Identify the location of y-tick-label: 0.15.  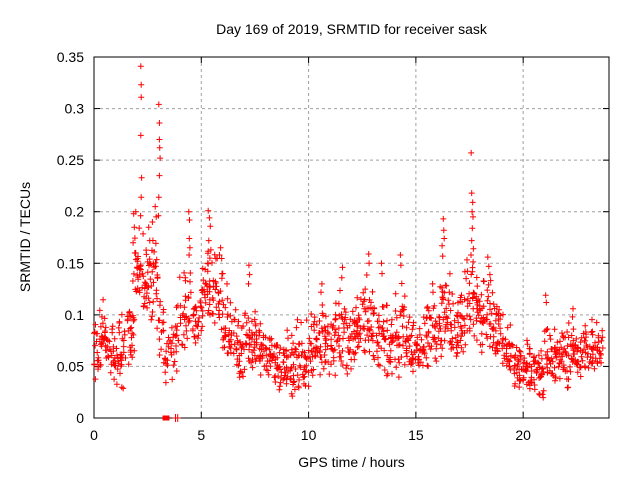
(70, 263).